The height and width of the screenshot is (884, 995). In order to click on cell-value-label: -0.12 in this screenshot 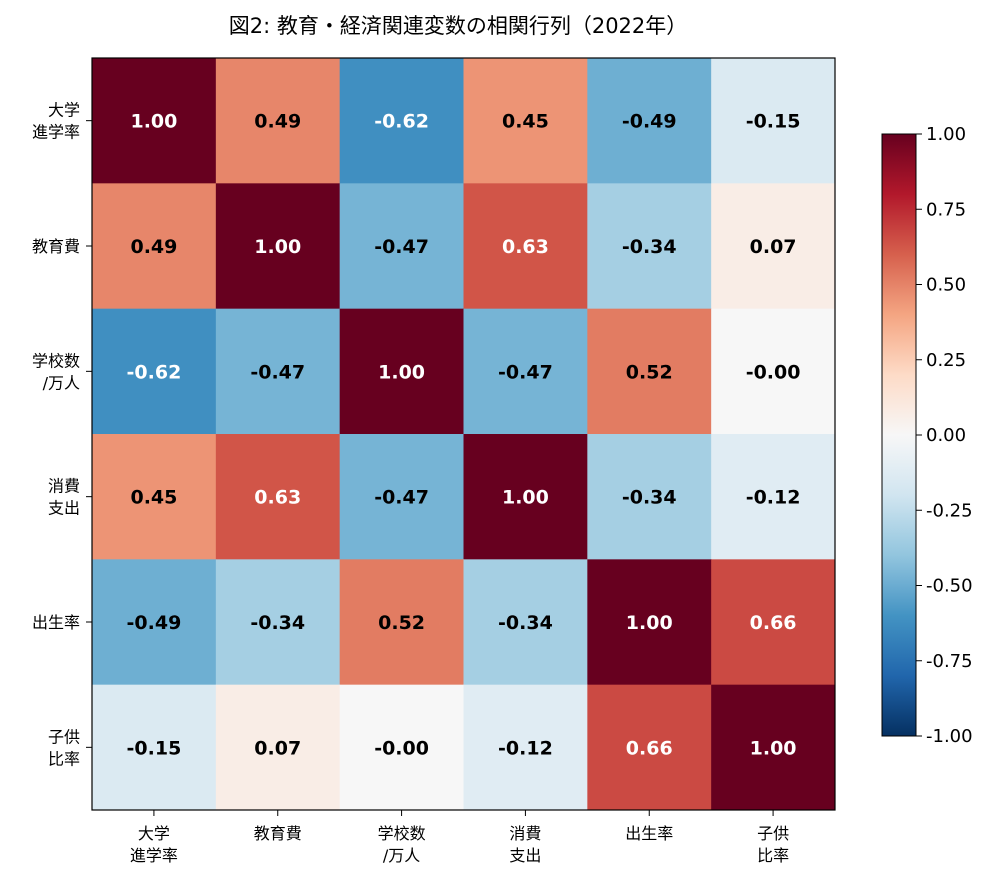, I will do `click(525, 748)`.